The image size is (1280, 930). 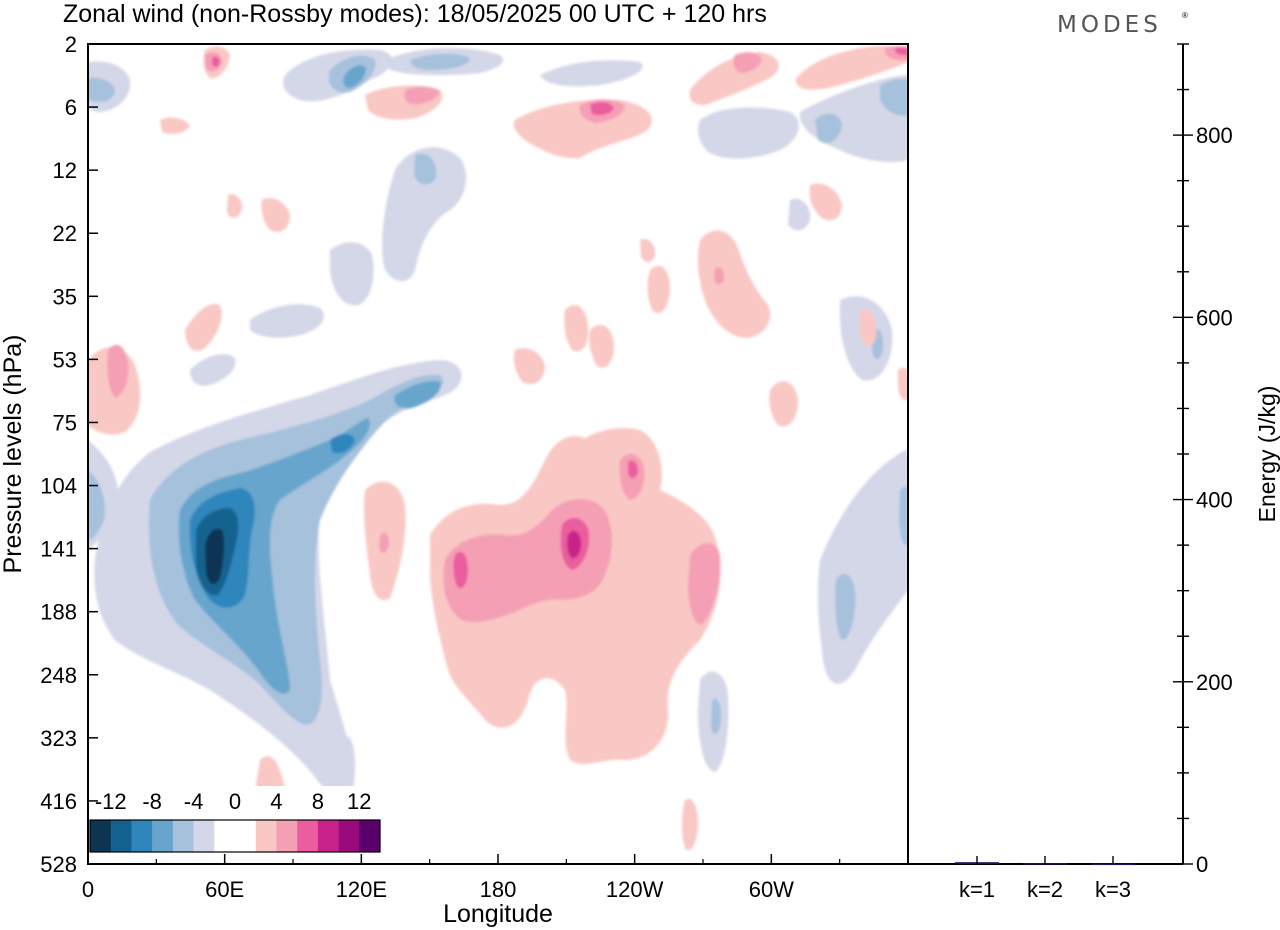 What do you see at coordinates (152, 801) in the screenshot?
I see `colorbar-label: -8` at bounding box center [152, 801].